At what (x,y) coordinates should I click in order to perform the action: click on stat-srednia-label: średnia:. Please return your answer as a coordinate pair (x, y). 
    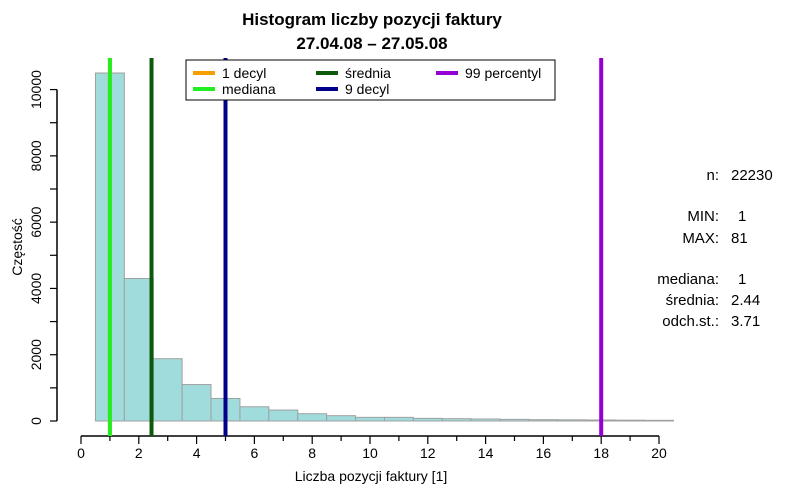
    Looking at the image, I should click on (692, 300).